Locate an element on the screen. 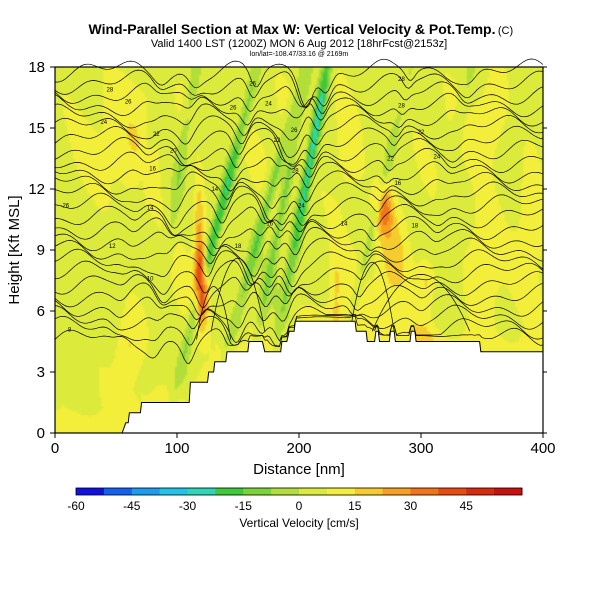 The height and width of the screenshot is (600, 600). colorbar-label: Vertical Velocity [cm/s] is located at coordinates (298, 523).